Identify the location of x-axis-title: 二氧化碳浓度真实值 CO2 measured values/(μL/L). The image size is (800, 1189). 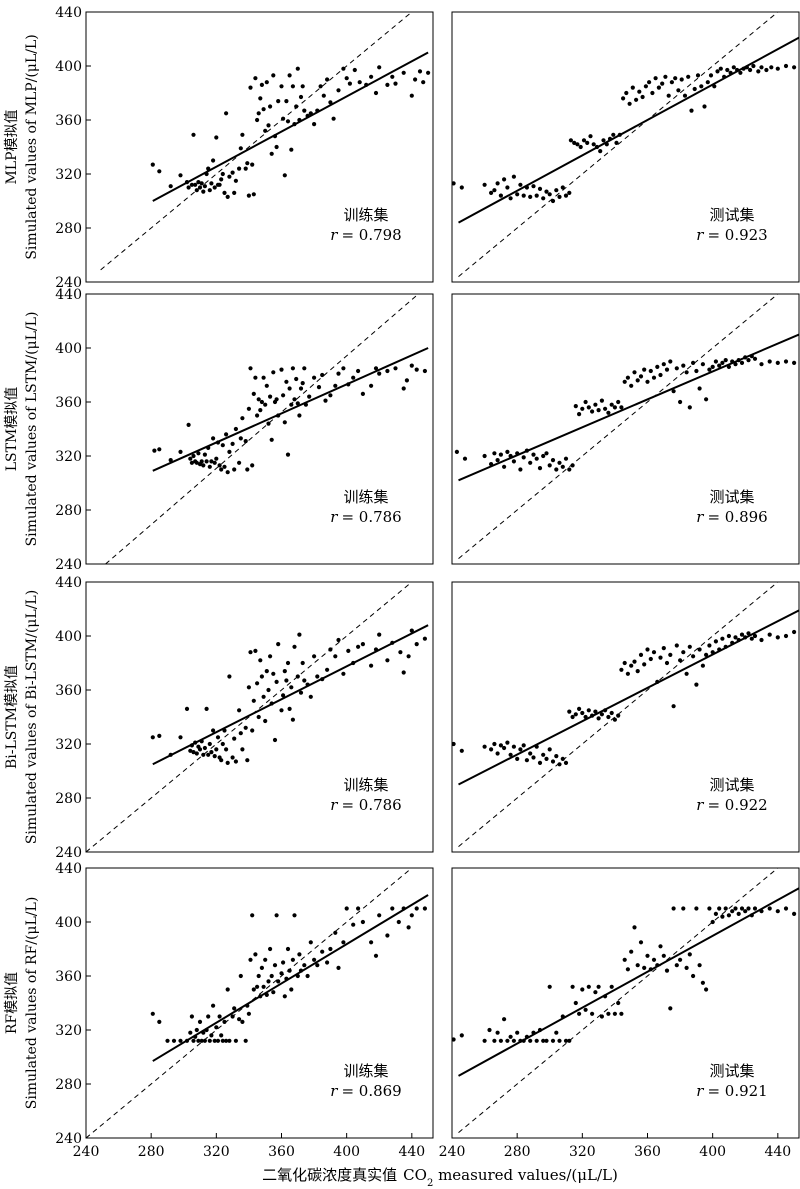
(440, 1177).